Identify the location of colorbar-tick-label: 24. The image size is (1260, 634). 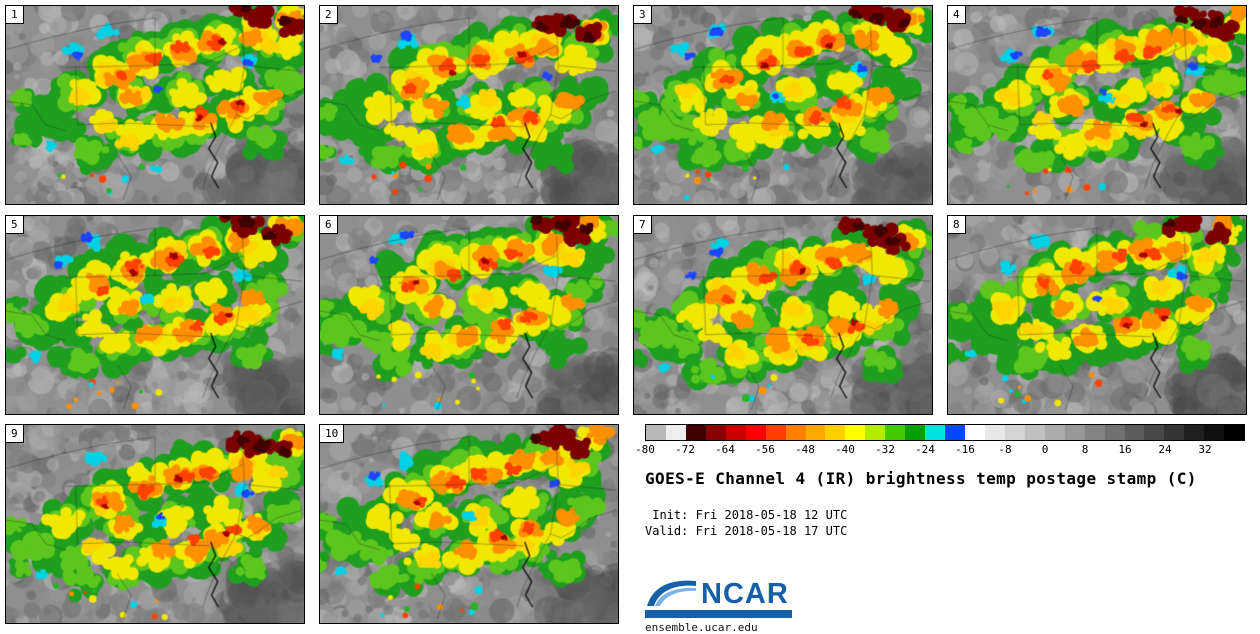
(1165, 449).